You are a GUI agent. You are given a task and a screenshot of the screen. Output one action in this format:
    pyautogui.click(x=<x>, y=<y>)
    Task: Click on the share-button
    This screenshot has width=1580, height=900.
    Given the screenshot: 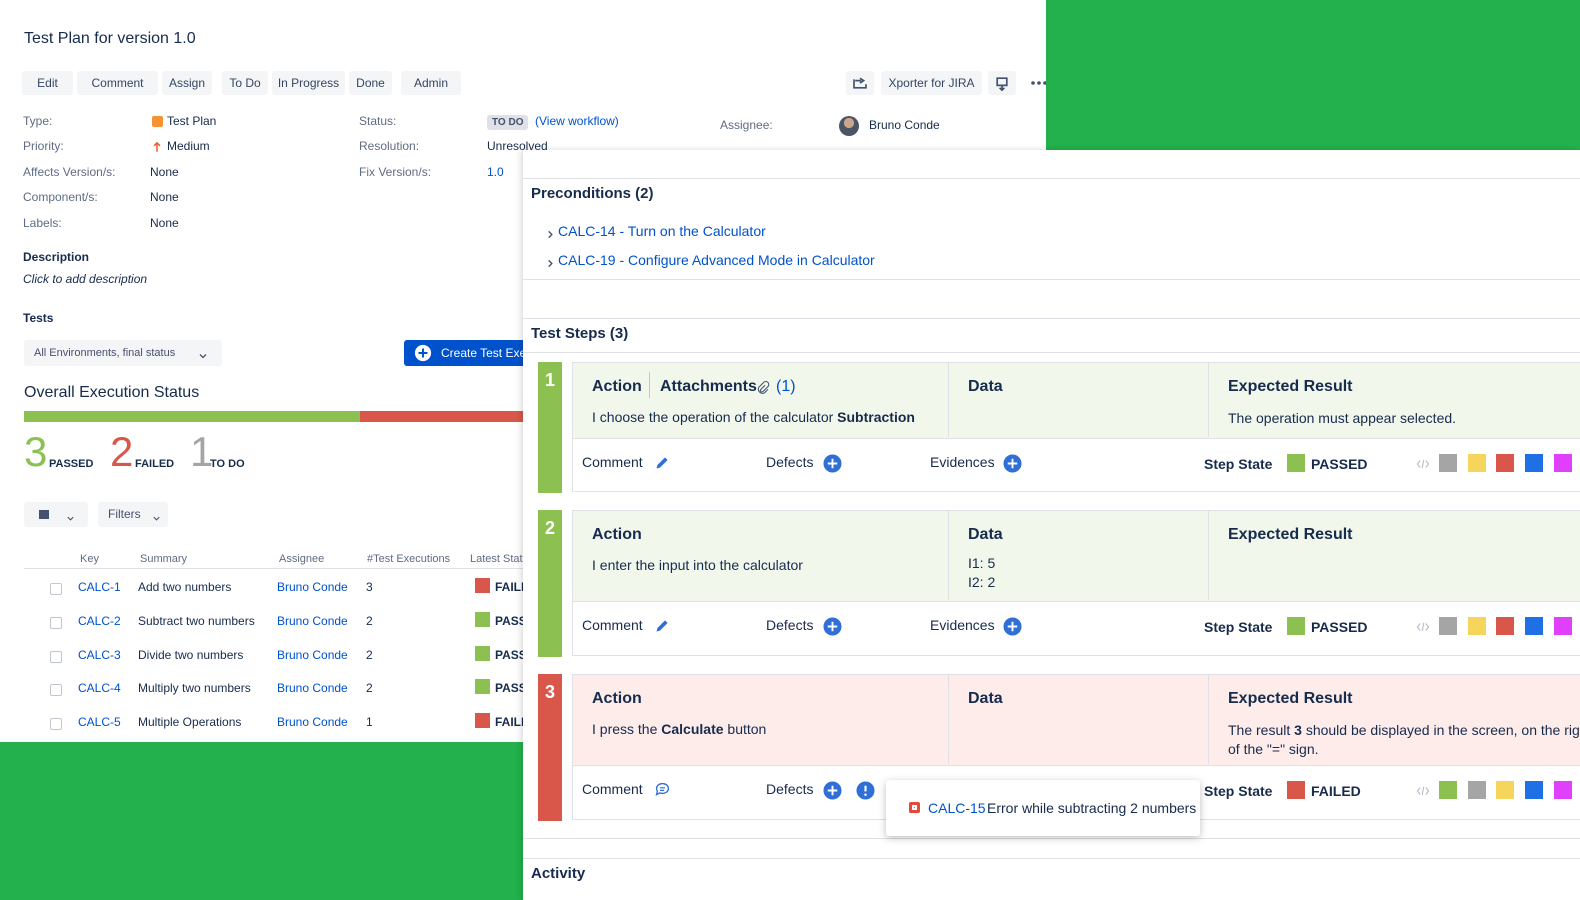 What is the action you would take?
    pyautogui.click(x=860, y=83)
    